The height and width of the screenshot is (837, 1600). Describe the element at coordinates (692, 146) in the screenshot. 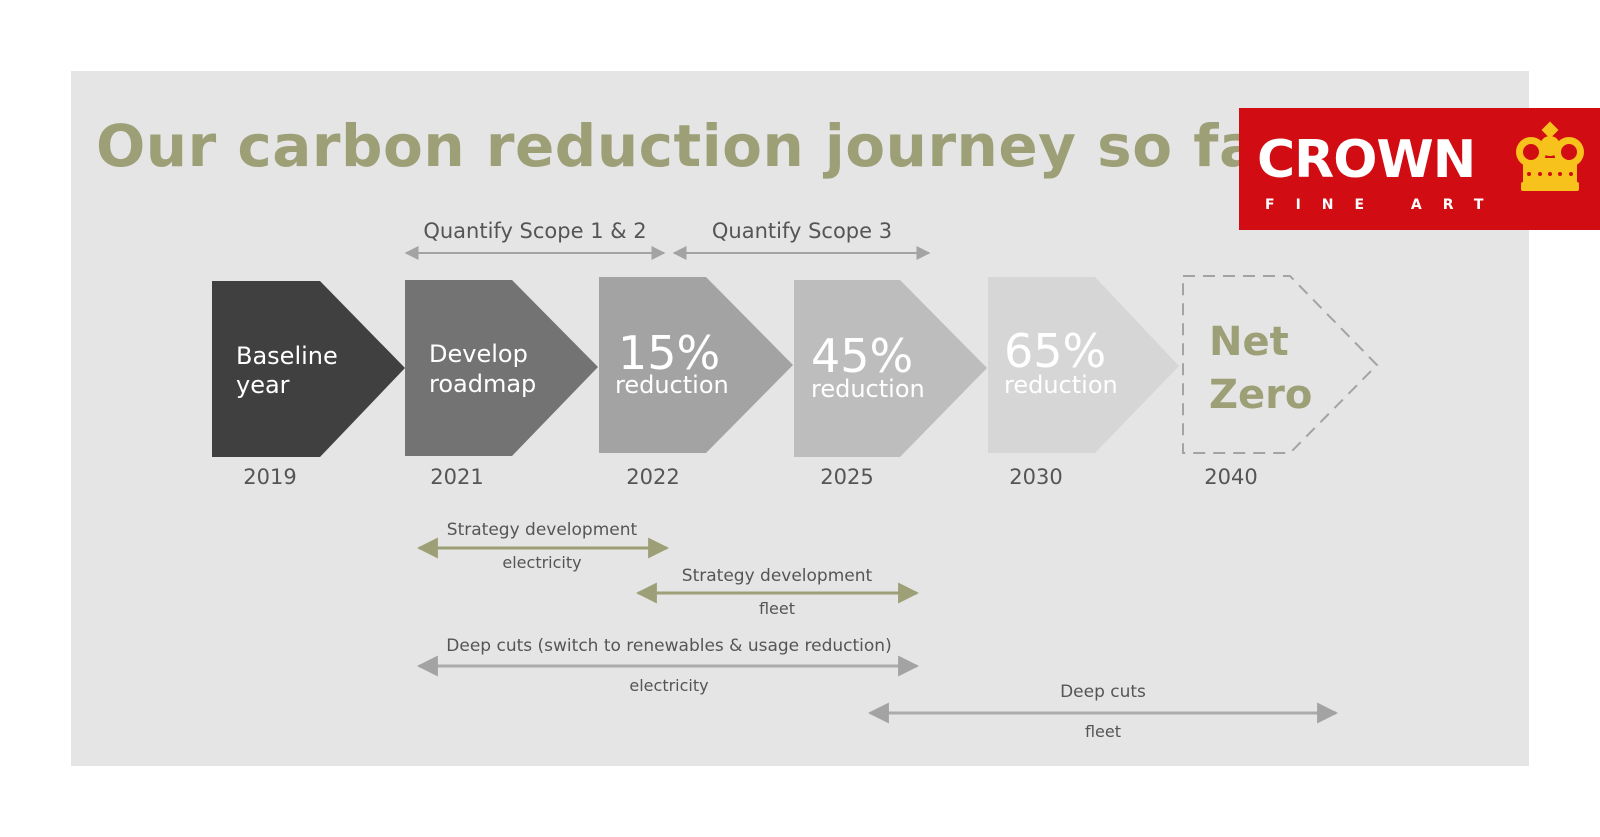

I see `page-title: Our carbon reduction journey so far` at that location.